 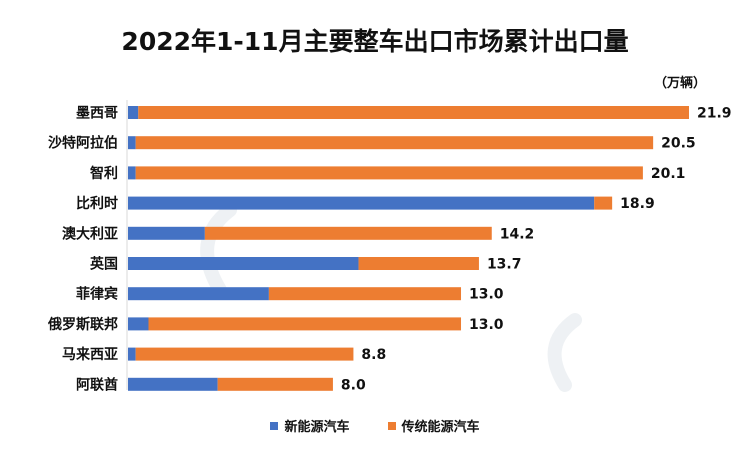 I want to click on category-label: 英国, so click(x=103, y=264).